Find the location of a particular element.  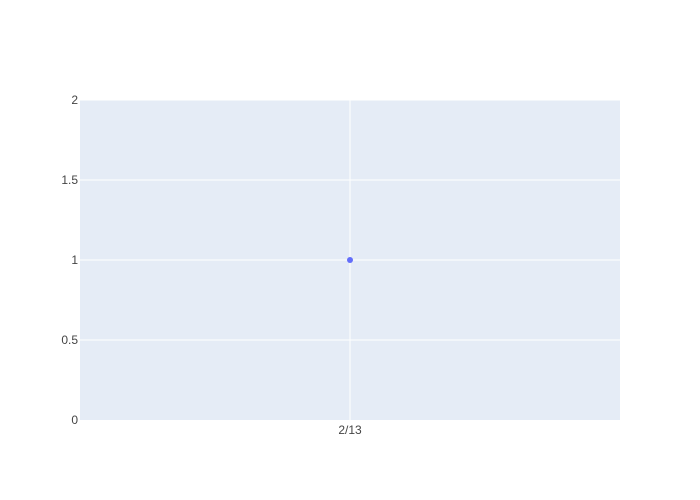

x-tick-label: 2/13 is located at coordinates (350, 430).